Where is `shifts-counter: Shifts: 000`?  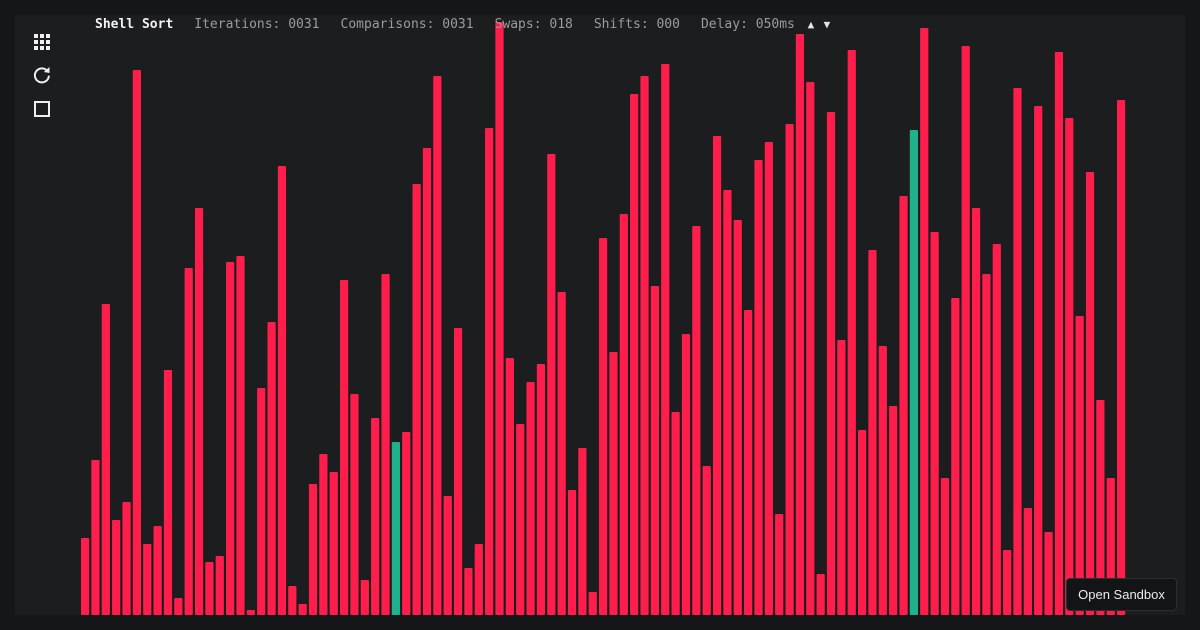 shifts-counter: Shifts: 000 is located at coordinates (636, 24).